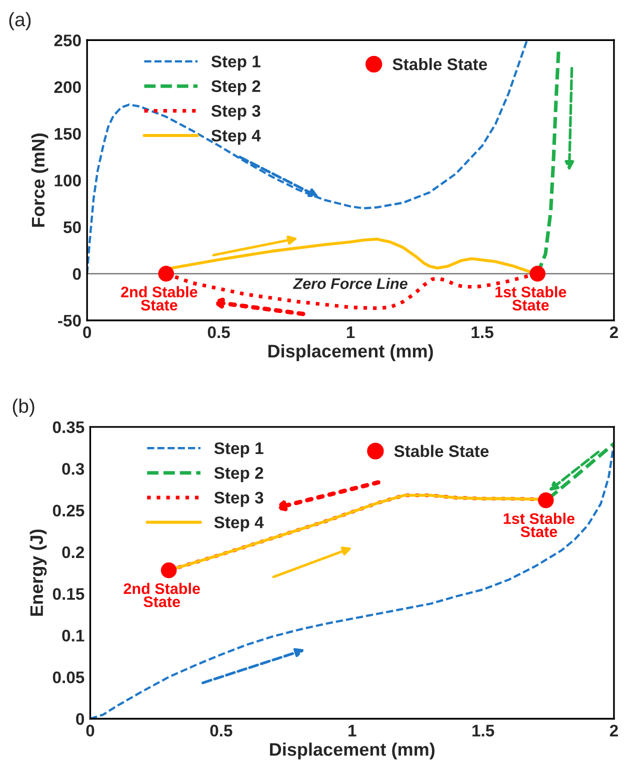 The height and width of the screenshot is (772, 631). Describe the element at coordinates (73, 636) in the screenshot. I see `y-tick-label: 0.1` at that location.